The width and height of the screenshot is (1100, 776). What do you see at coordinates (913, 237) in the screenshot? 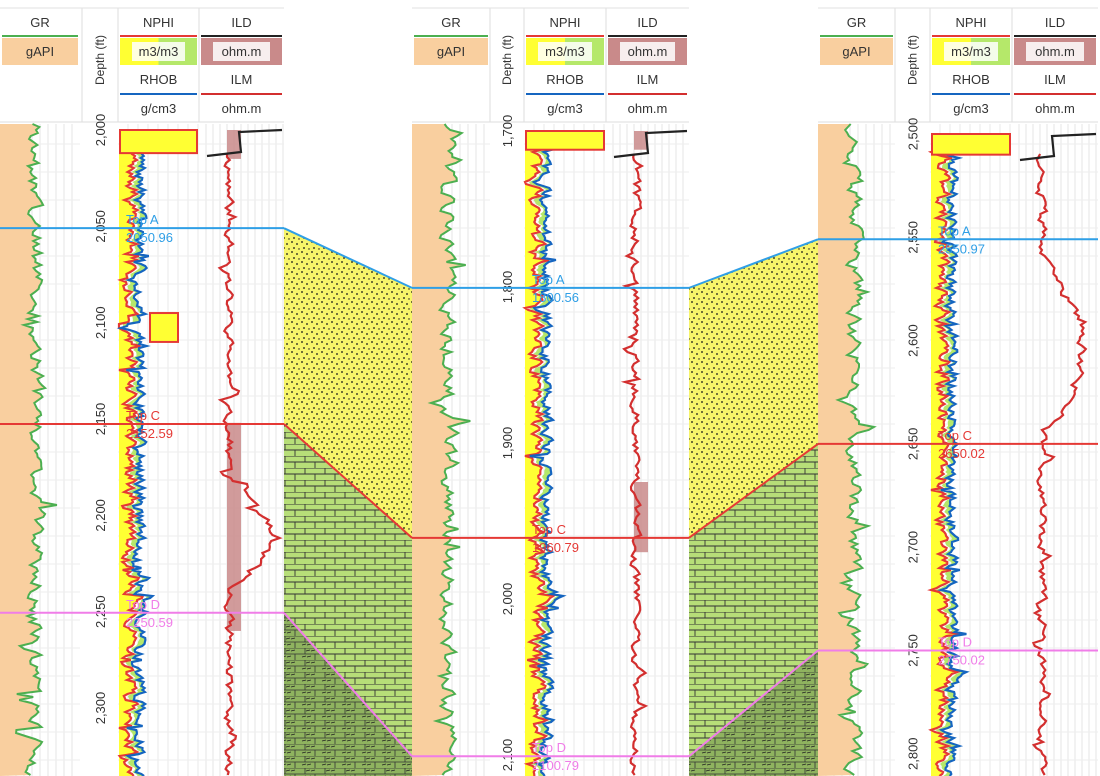
I see `depth-tick-label: 2,550` at bounding box center [913, 237].